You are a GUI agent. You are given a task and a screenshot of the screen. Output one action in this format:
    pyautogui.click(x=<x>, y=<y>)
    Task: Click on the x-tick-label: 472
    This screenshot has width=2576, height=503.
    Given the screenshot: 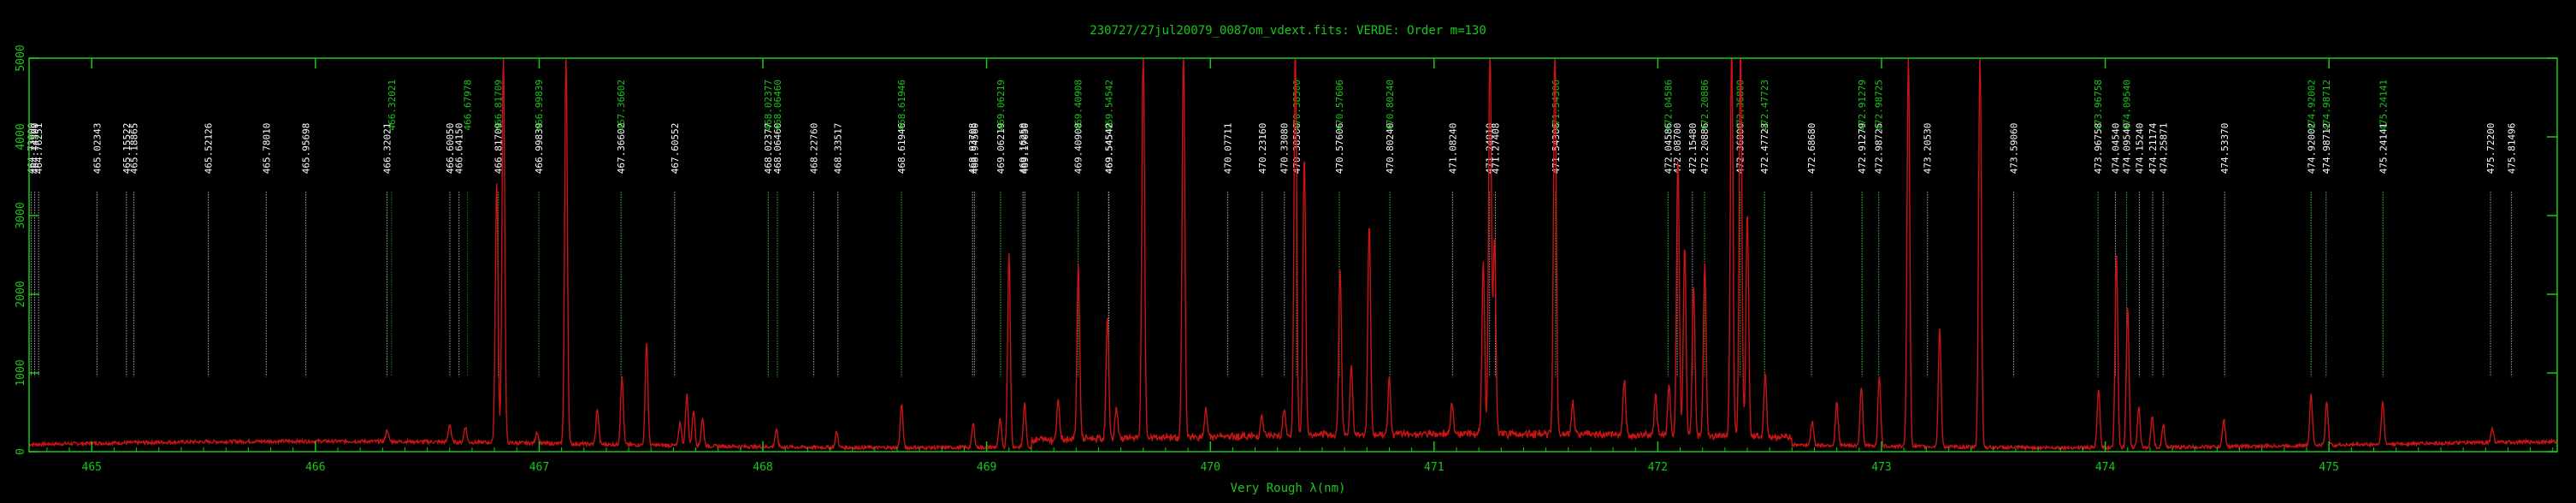 What is the action you would take?
    pyautogui.click(x=1658, y=467)
    